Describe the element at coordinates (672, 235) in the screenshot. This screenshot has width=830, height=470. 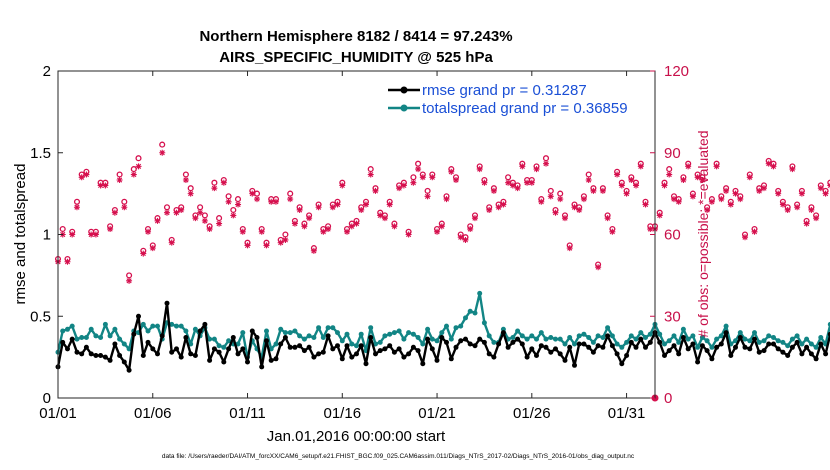
I see `y2-tick-label: 60` at that location.